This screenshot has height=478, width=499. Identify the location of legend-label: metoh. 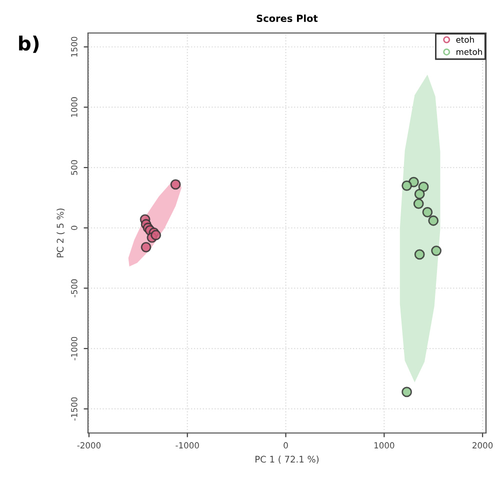
(469, 52).